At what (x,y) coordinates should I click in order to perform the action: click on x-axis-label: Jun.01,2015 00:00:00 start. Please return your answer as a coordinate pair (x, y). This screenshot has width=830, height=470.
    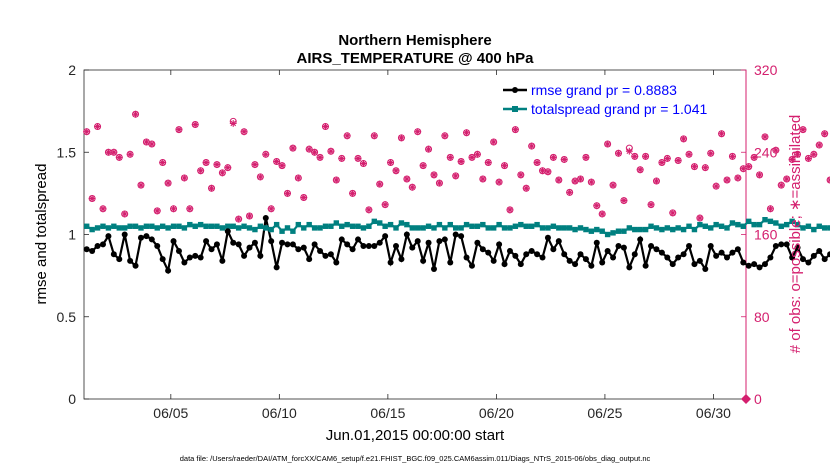
    Looking at the image, I should click on (415, 435).